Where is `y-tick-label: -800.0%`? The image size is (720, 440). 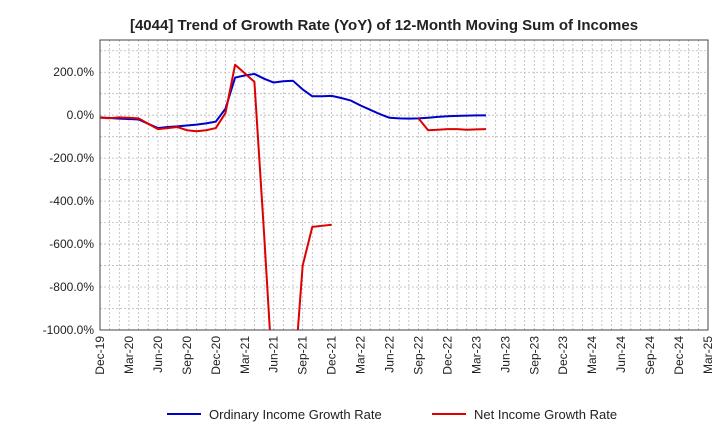
y-tick-label: -800.0% is located at coordinates (71, 287).